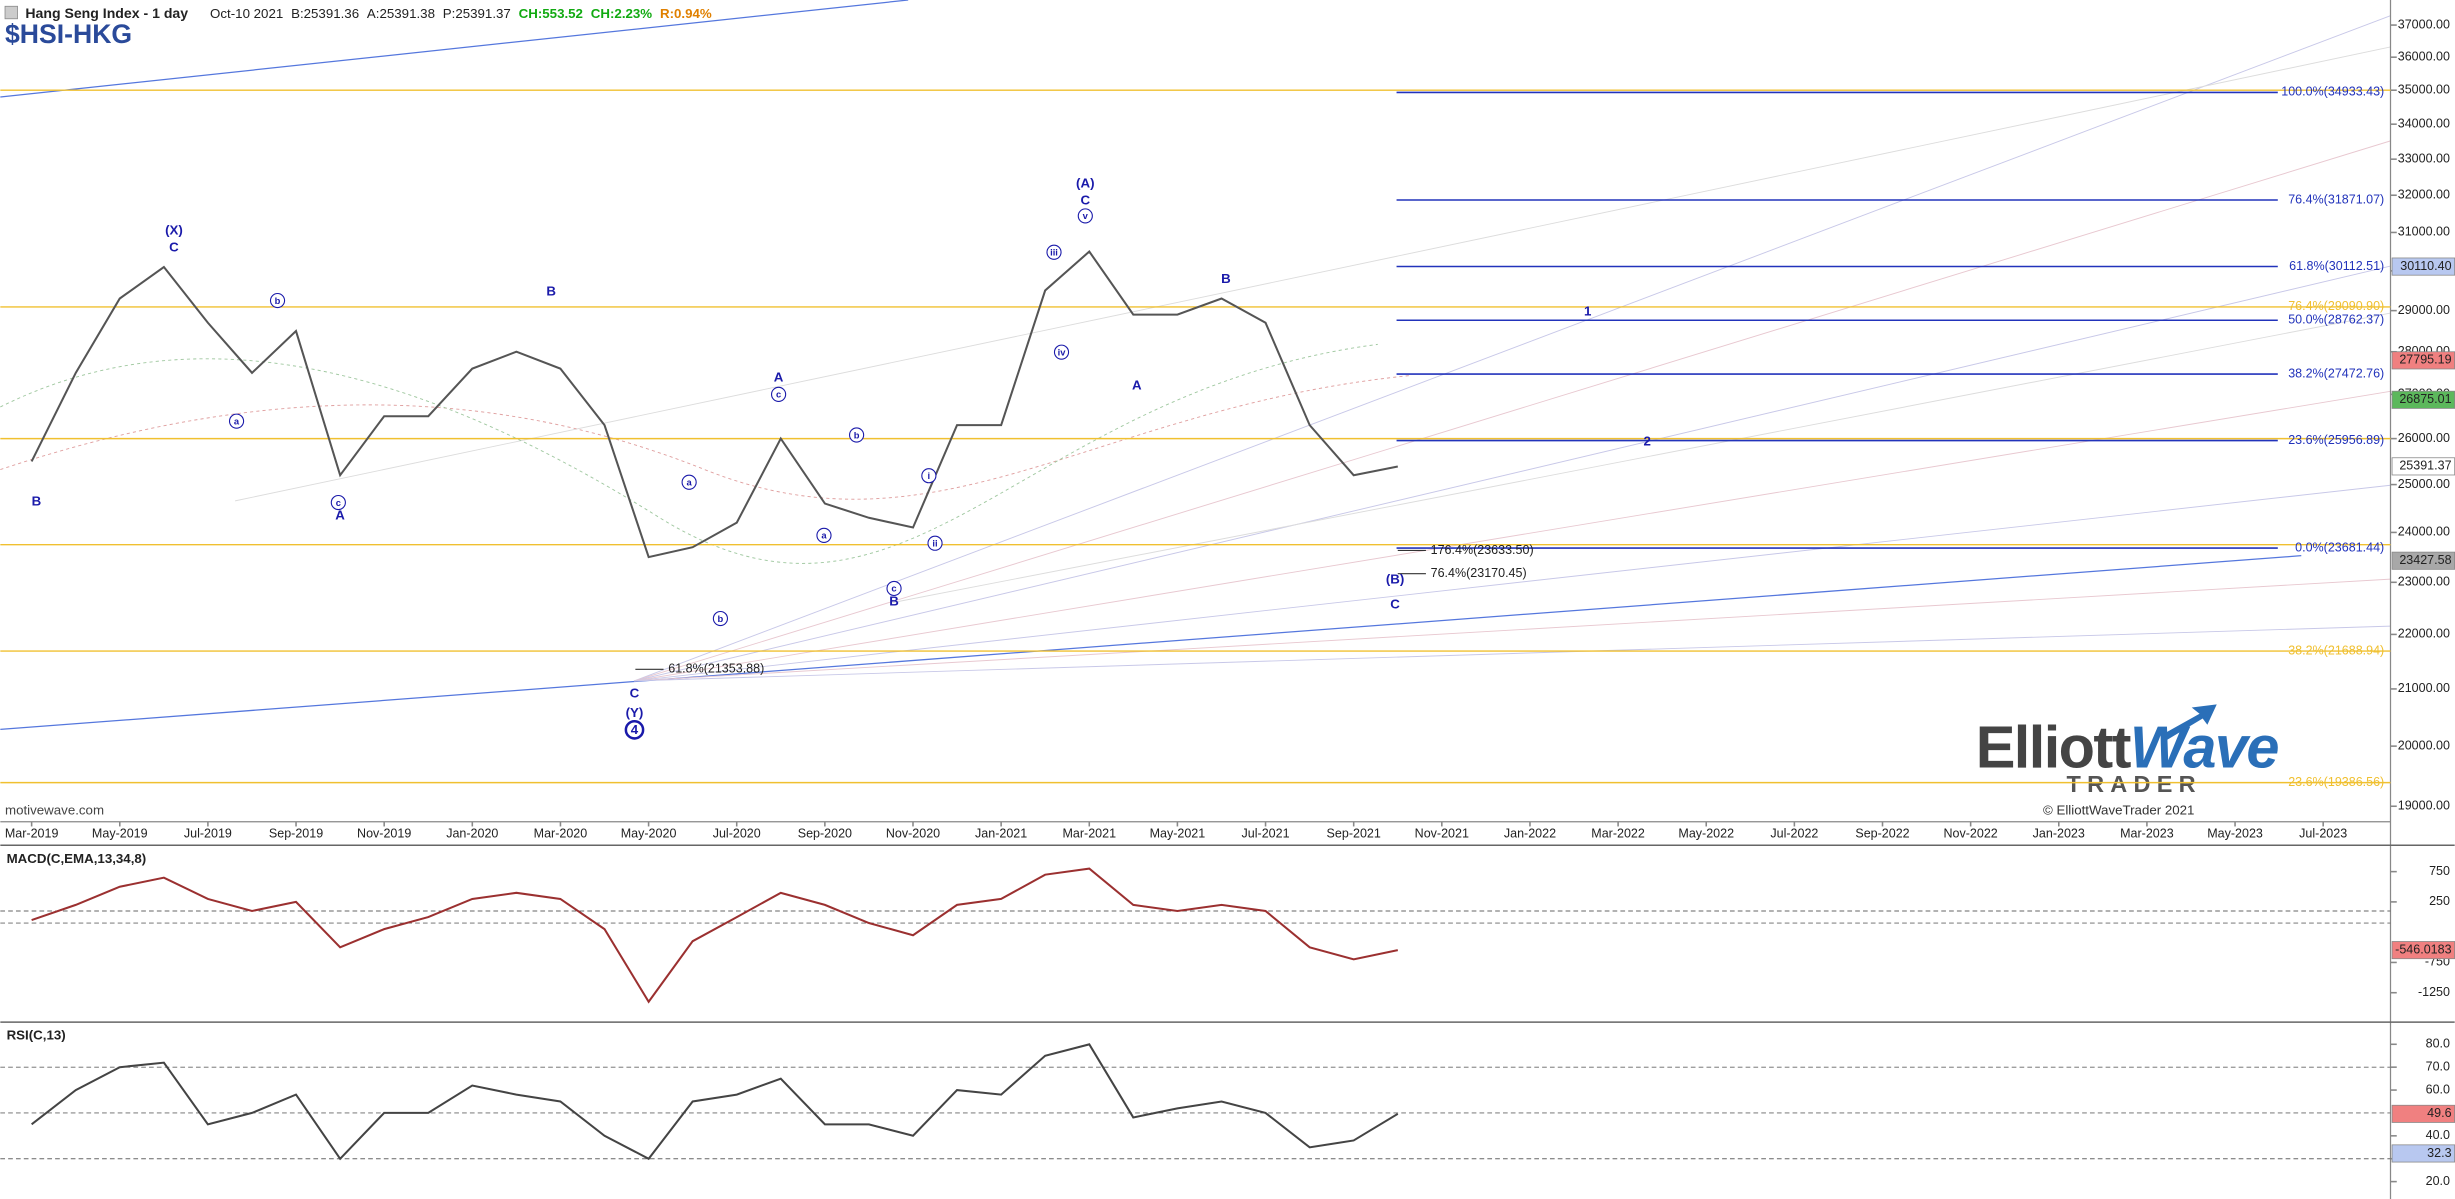 The width and height of the screenshot is (2455, 1199). What do you see at coordinates (2204, 746) in the screenshot?
I see `logo-word: Wave` at bounding box center [2204, 746].